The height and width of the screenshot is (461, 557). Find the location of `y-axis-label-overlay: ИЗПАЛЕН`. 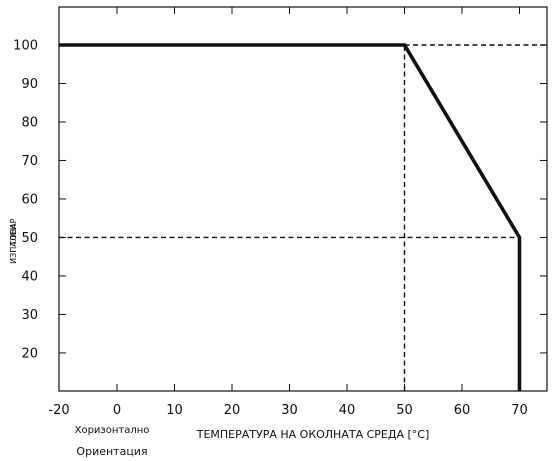

y-axis-label-overlay: ИЗПАЛЕН is located at coordinates (13, 244).